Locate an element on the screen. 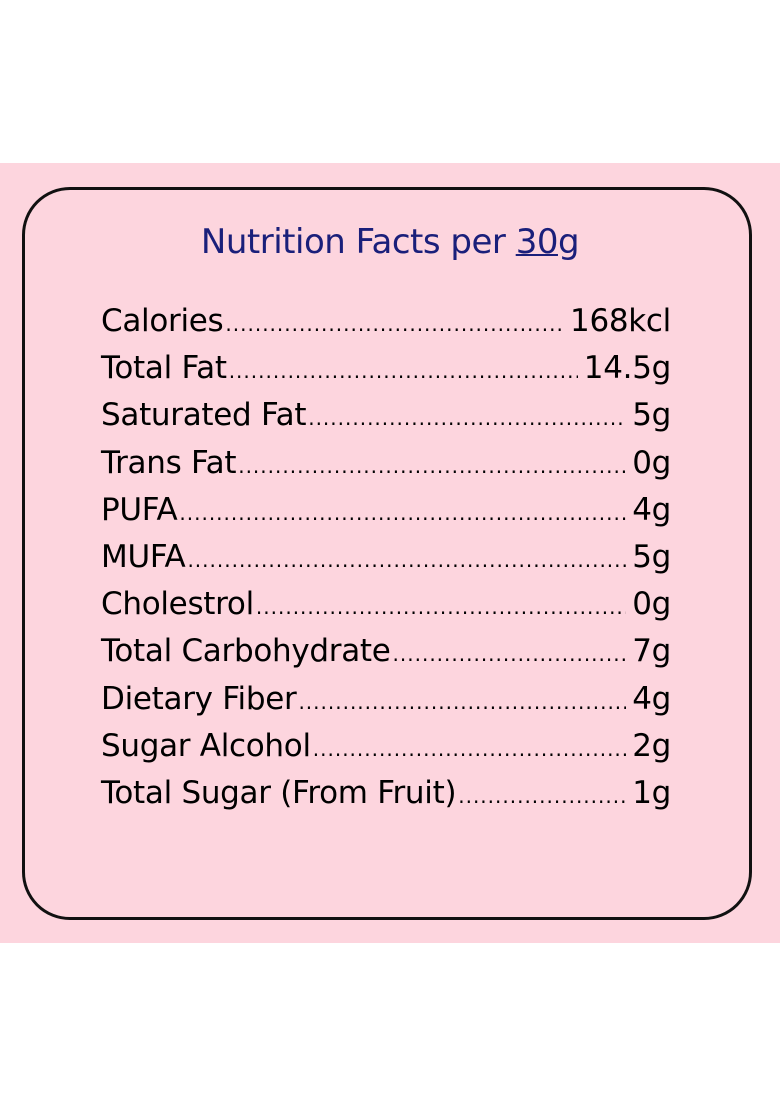 The width and height of the screenshot is (780, 1108). nutrition-title: Nutrition Facts per 30g is located at coordinates (390, 242).